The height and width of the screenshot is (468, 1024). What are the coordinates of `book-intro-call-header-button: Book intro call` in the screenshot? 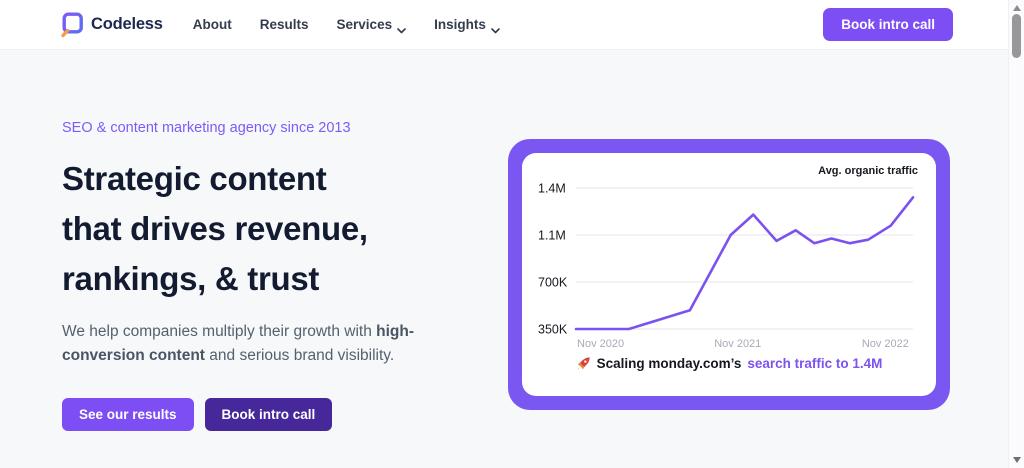 It's located at (888, 24).